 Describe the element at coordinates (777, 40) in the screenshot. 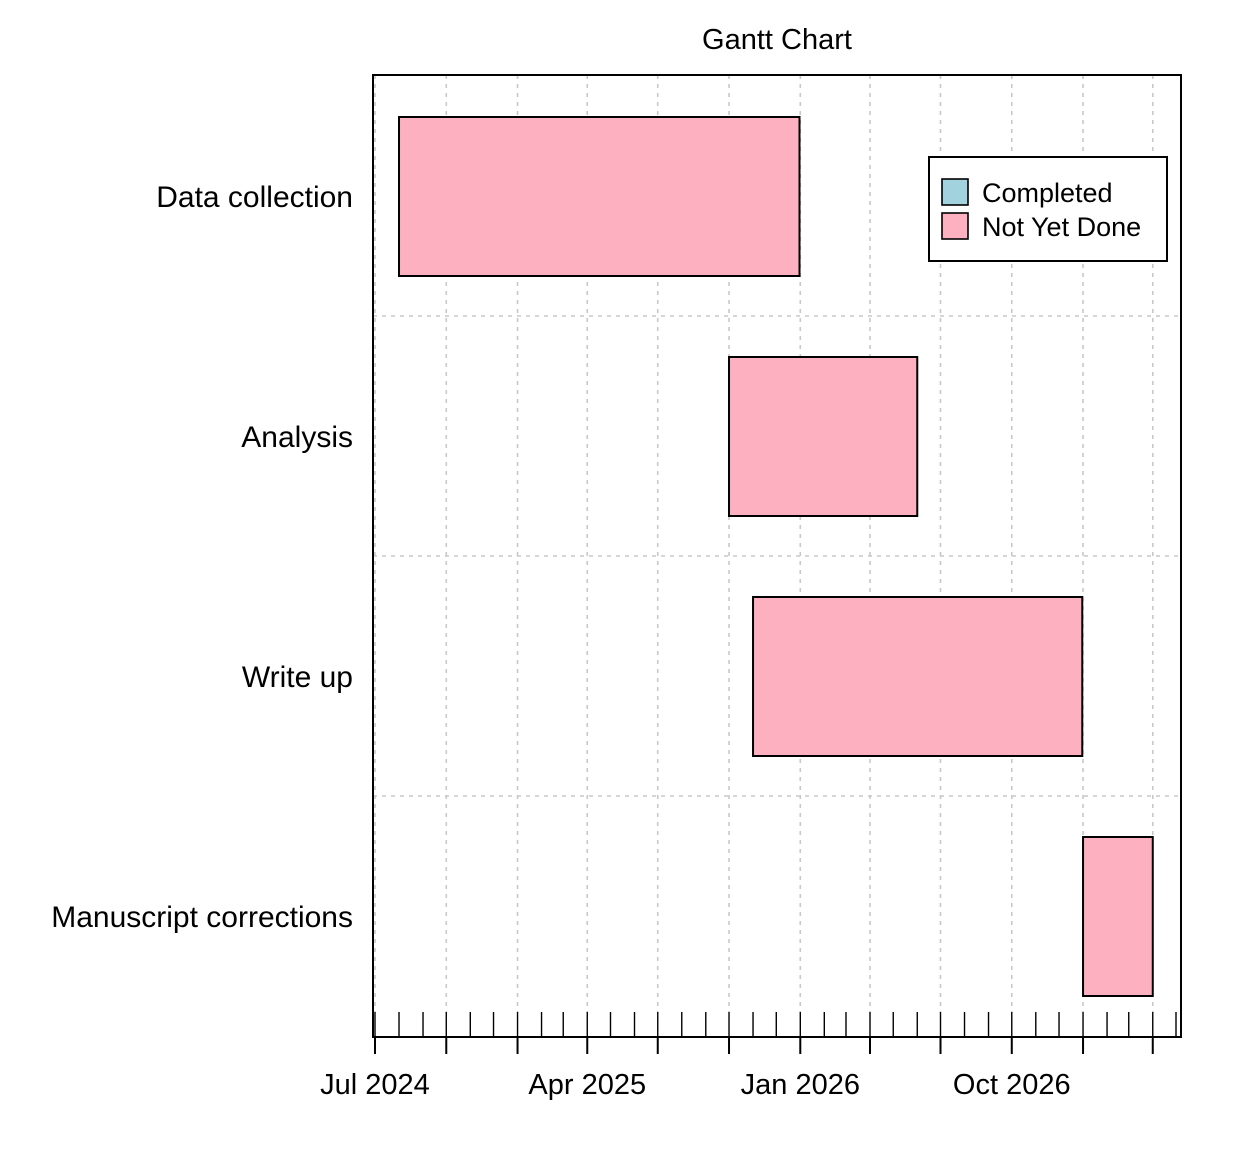

I see `chart-title: Gantt Chart` at that location.